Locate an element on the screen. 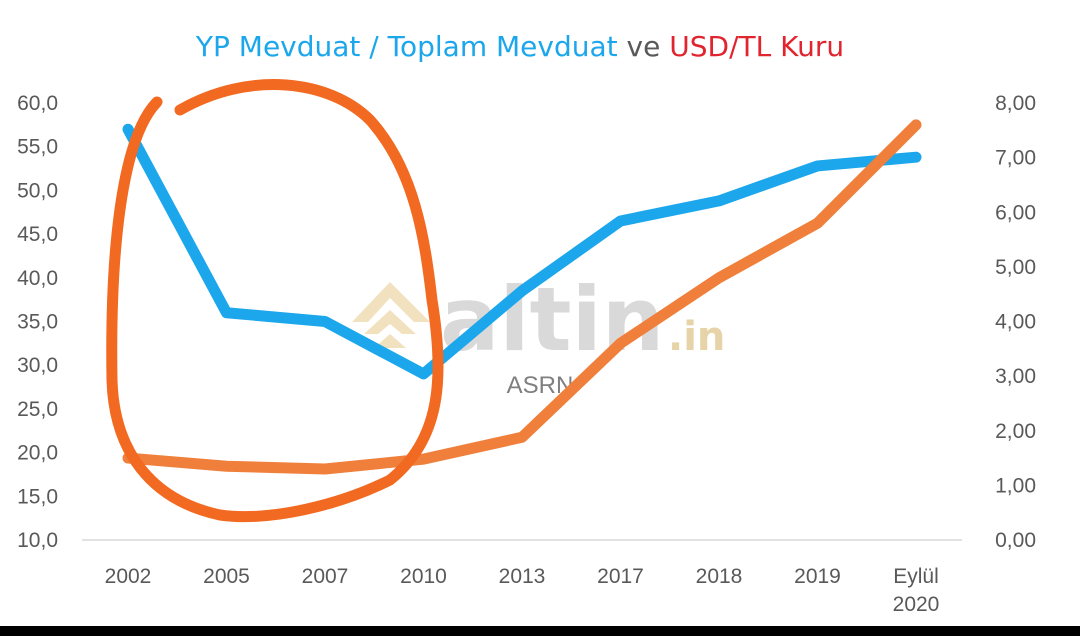 Image resolution: width=1080 pixels, height=636 pixels. left-tick-label: 30,0 is located at coordinates (37, 365).